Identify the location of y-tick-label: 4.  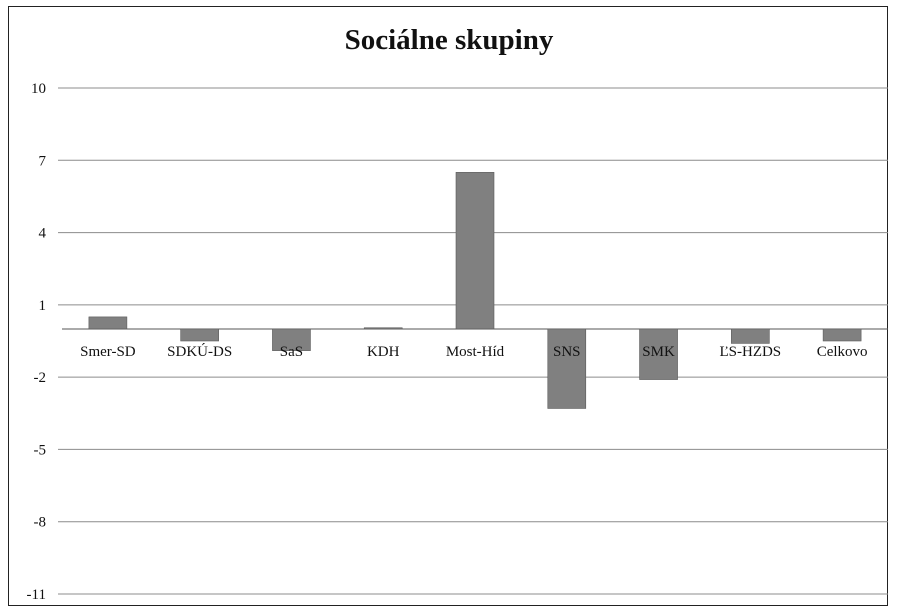
(43, 234).